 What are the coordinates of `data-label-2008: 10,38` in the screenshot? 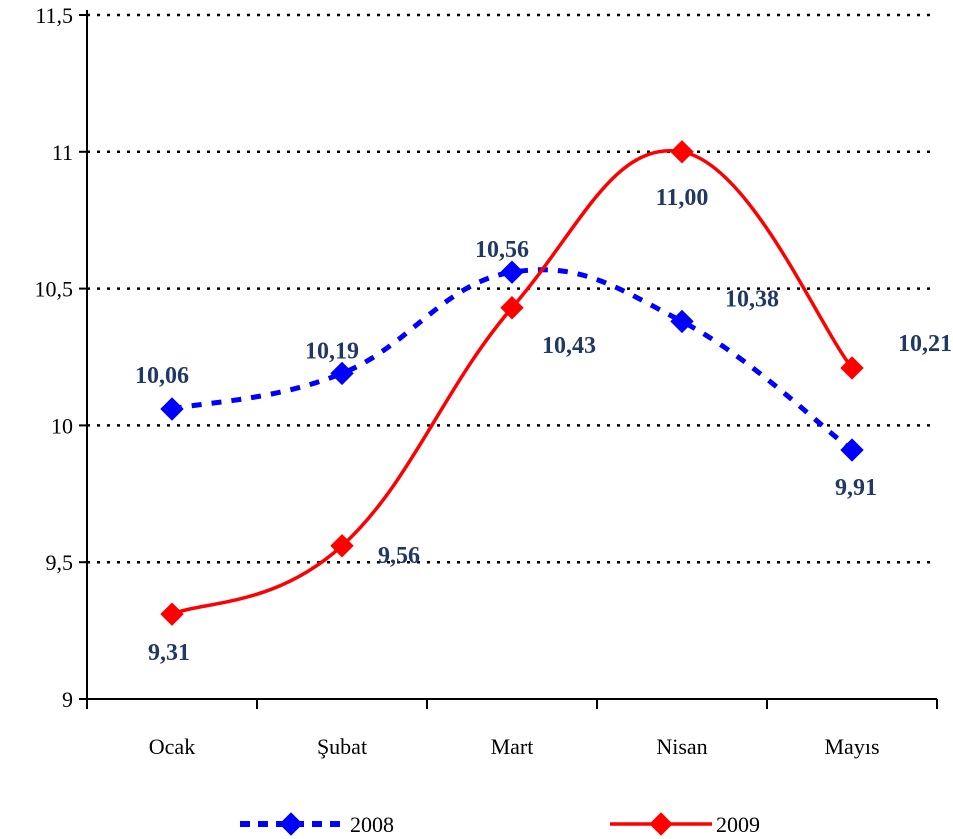 It's located at (752, 299).